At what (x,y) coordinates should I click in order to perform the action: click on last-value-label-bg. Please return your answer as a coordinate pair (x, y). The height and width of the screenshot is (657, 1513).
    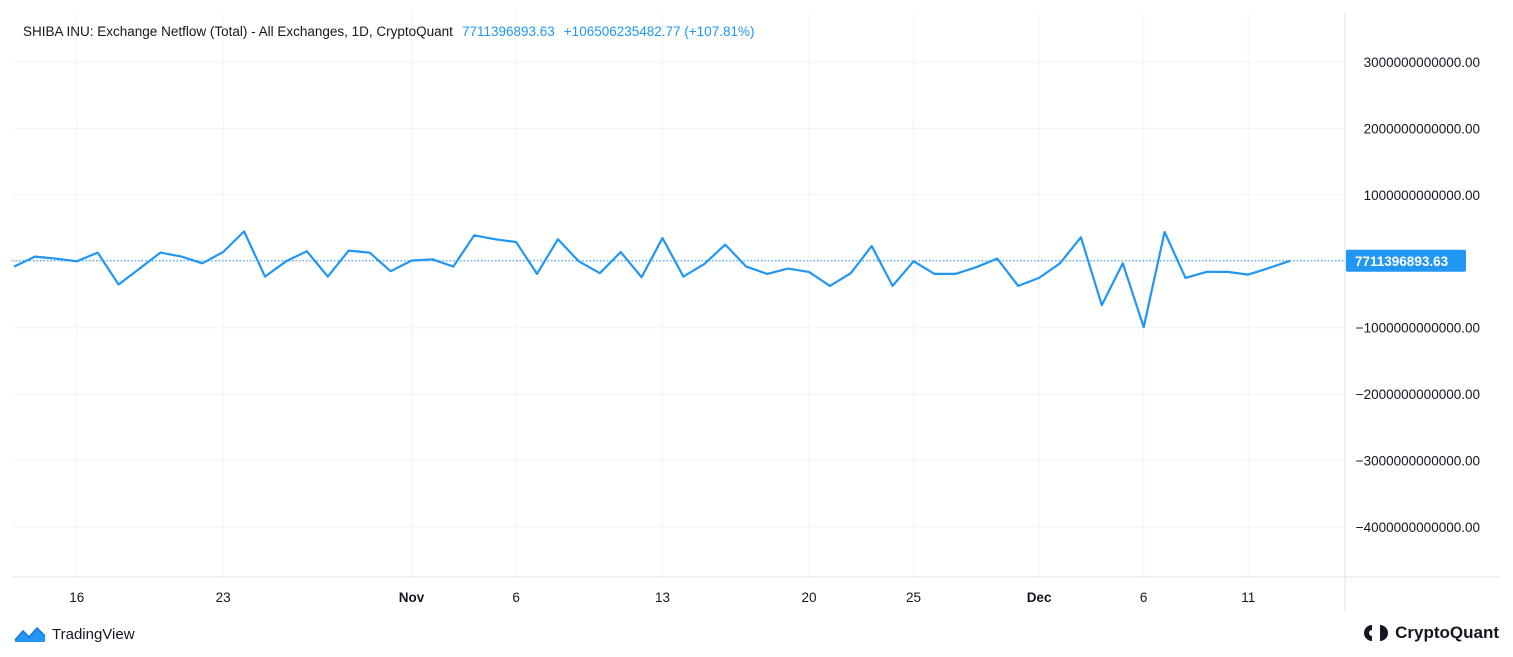
    Looking at the image, I should click on (1406, 260).